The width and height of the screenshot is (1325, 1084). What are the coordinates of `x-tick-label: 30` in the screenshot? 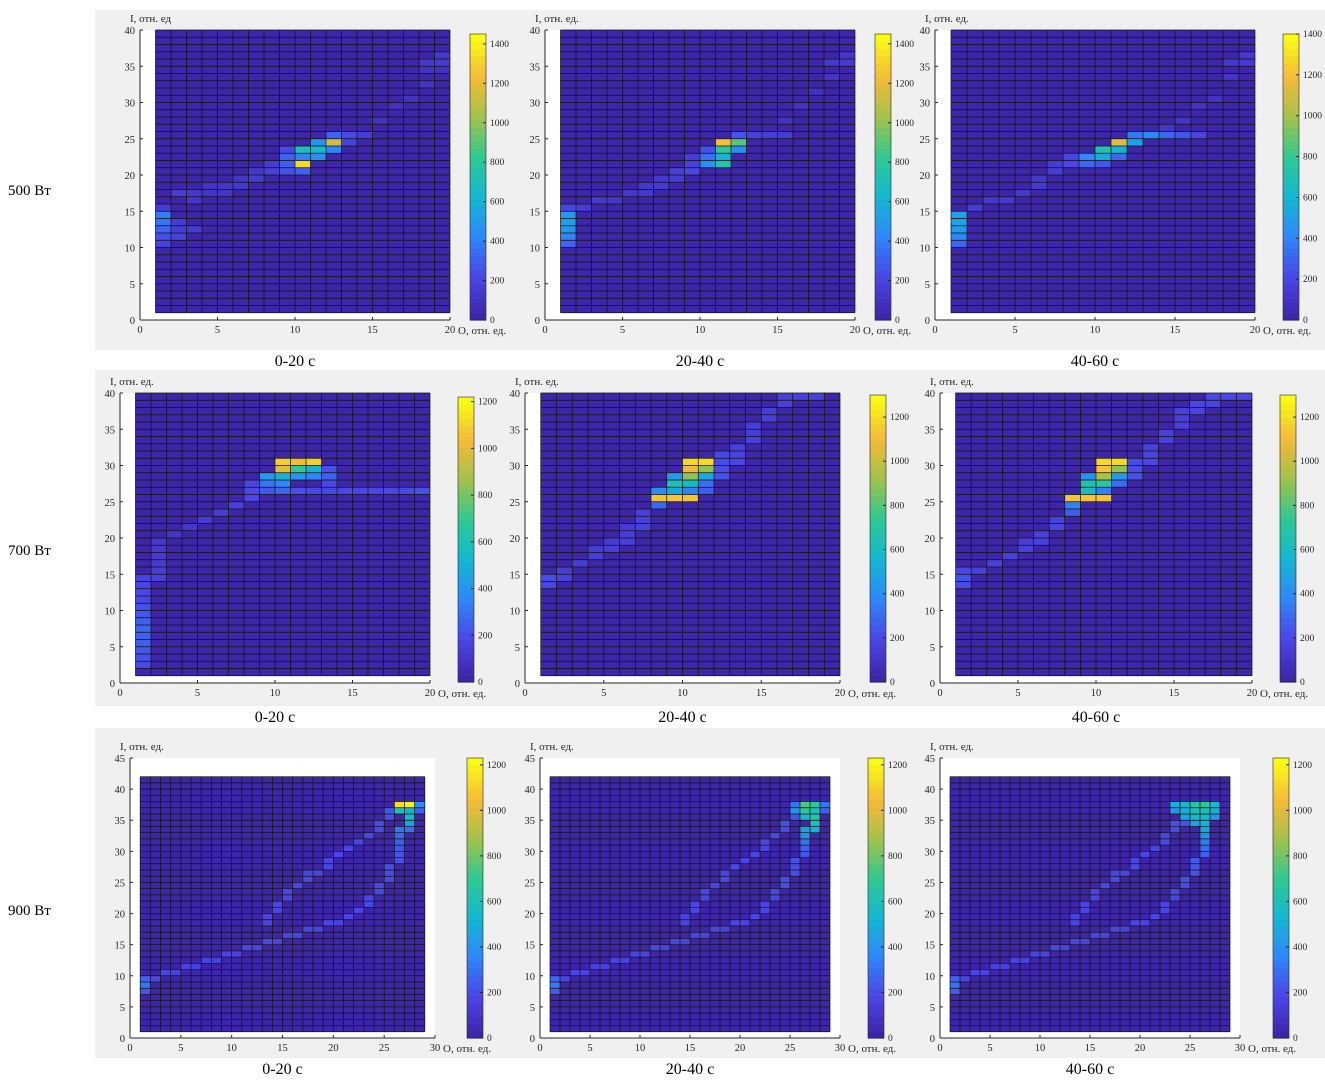 It's located at (435, 1048).